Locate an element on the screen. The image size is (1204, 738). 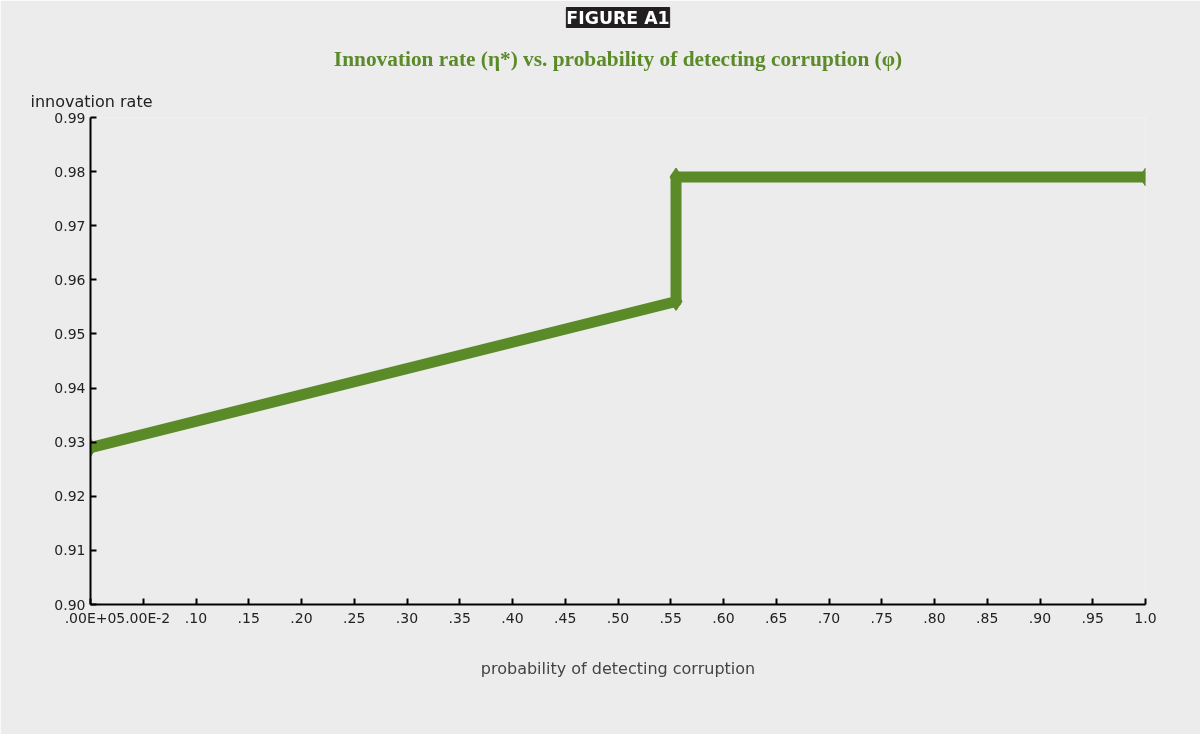
x-tick-label: .40 is located at coordinates (512, 617).